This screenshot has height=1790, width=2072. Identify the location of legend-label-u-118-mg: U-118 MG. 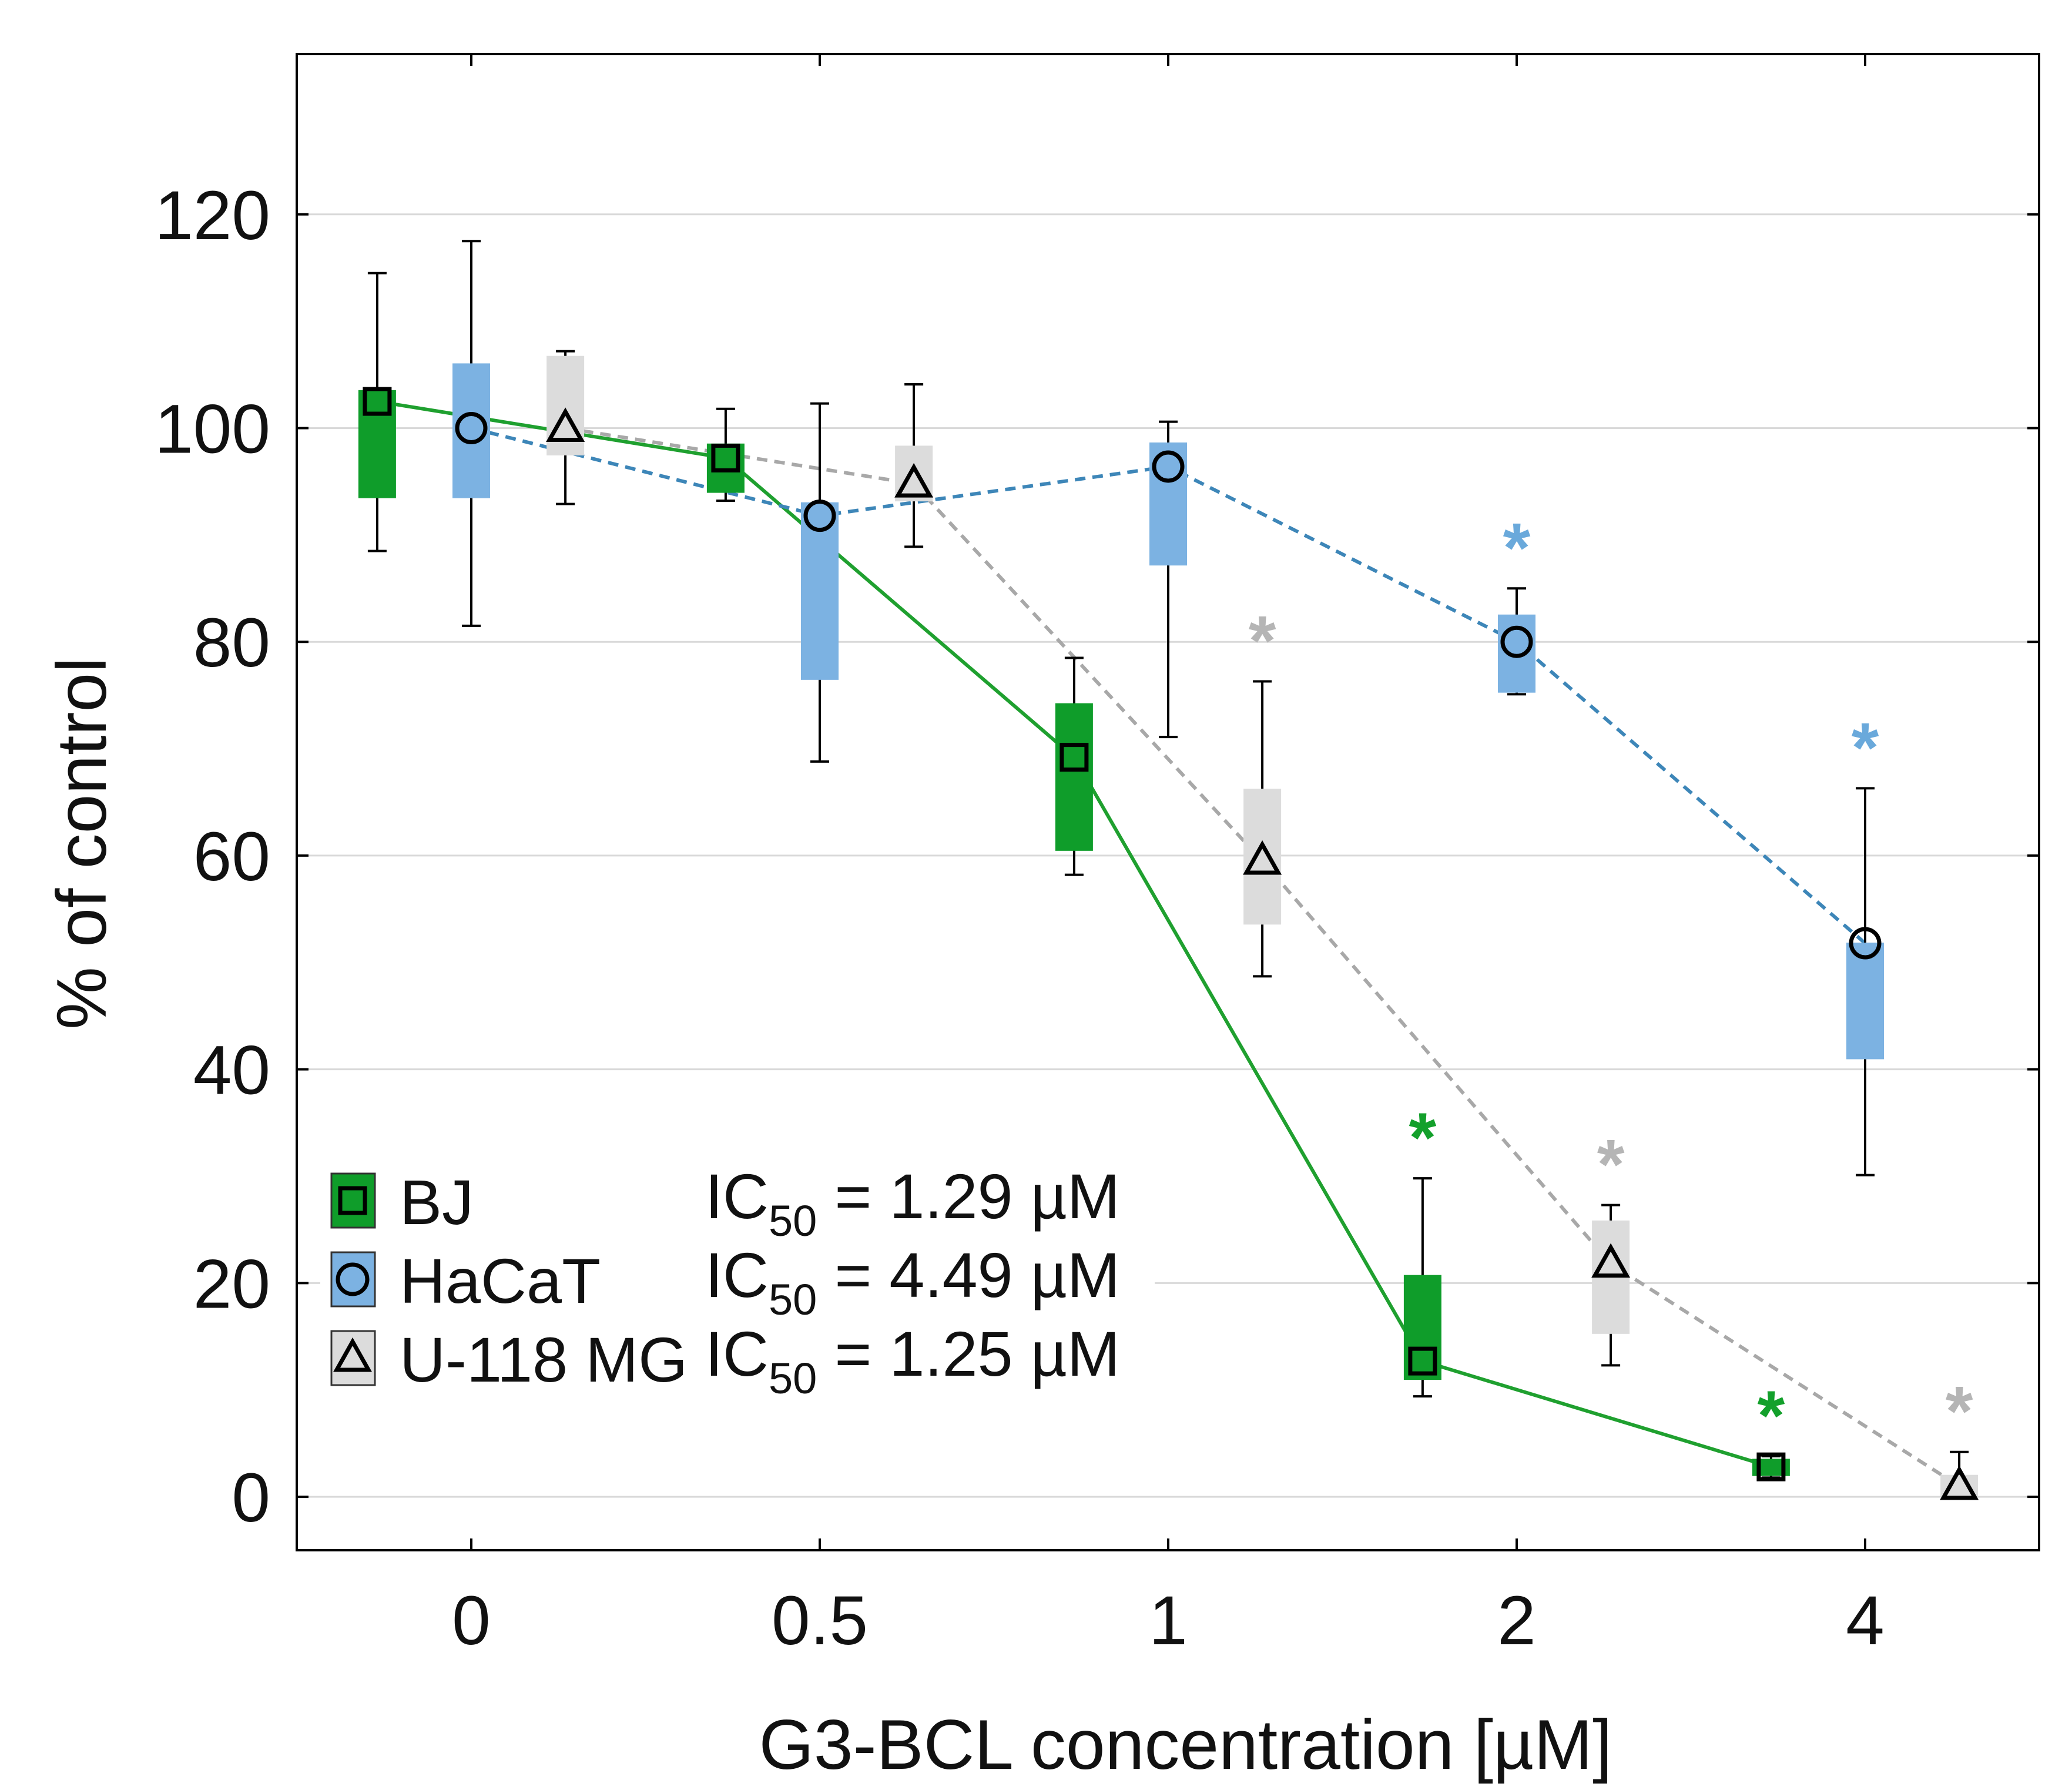
(544, 1359).